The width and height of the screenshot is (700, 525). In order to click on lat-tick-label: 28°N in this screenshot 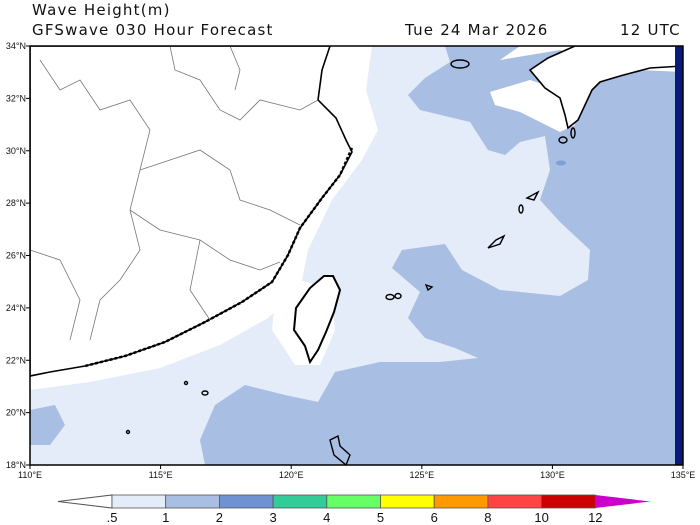, I will do `click(16, 203)`.